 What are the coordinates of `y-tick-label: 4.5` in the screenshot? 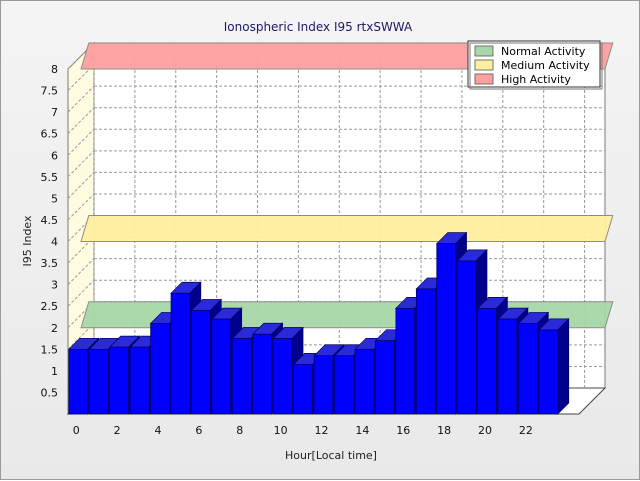 It's located at (50, 220).